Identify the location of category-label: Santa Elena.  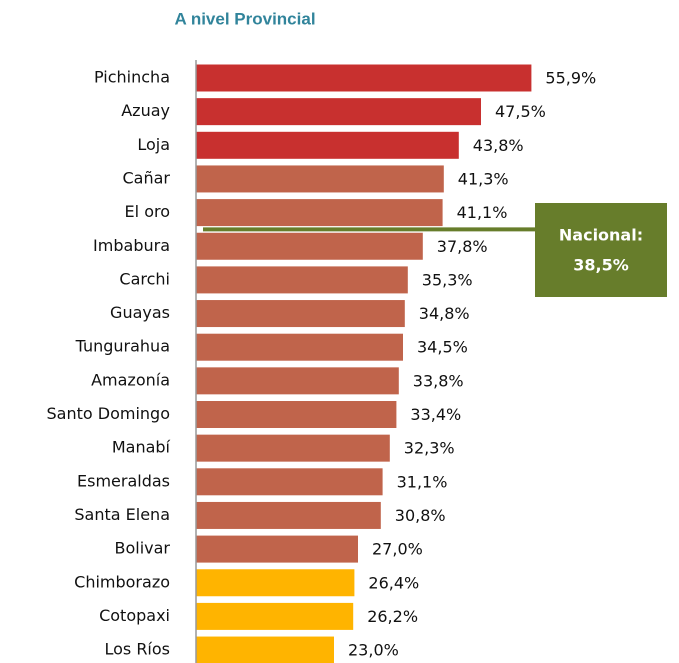
(122, 514).